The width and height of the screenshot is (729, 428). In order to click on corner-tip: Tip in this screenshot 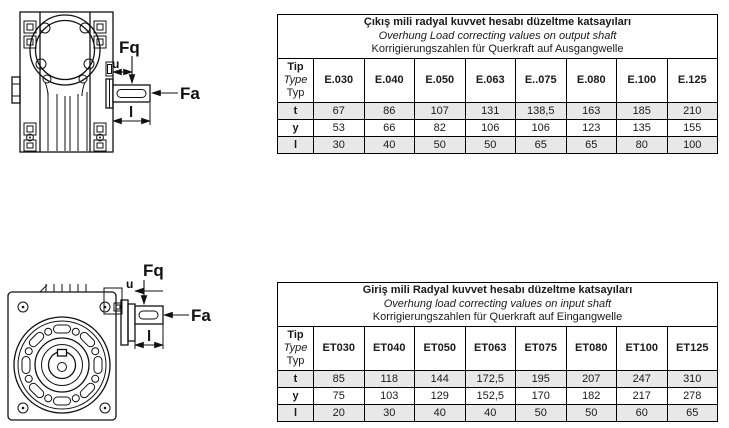, I will do `click(295, 335)`.